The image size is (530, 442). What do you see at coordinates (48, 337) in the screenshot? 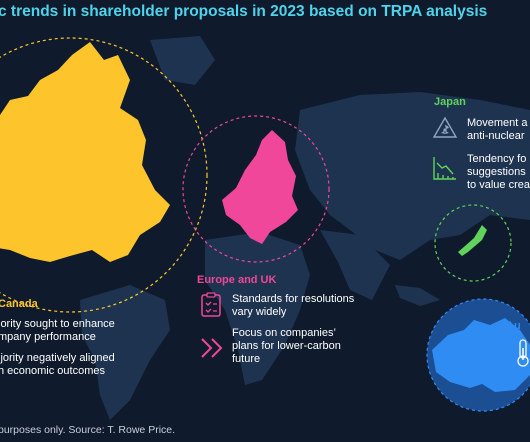
I see `canada-item-1-line-2: mpany performance` at bounding box center [48, 337].